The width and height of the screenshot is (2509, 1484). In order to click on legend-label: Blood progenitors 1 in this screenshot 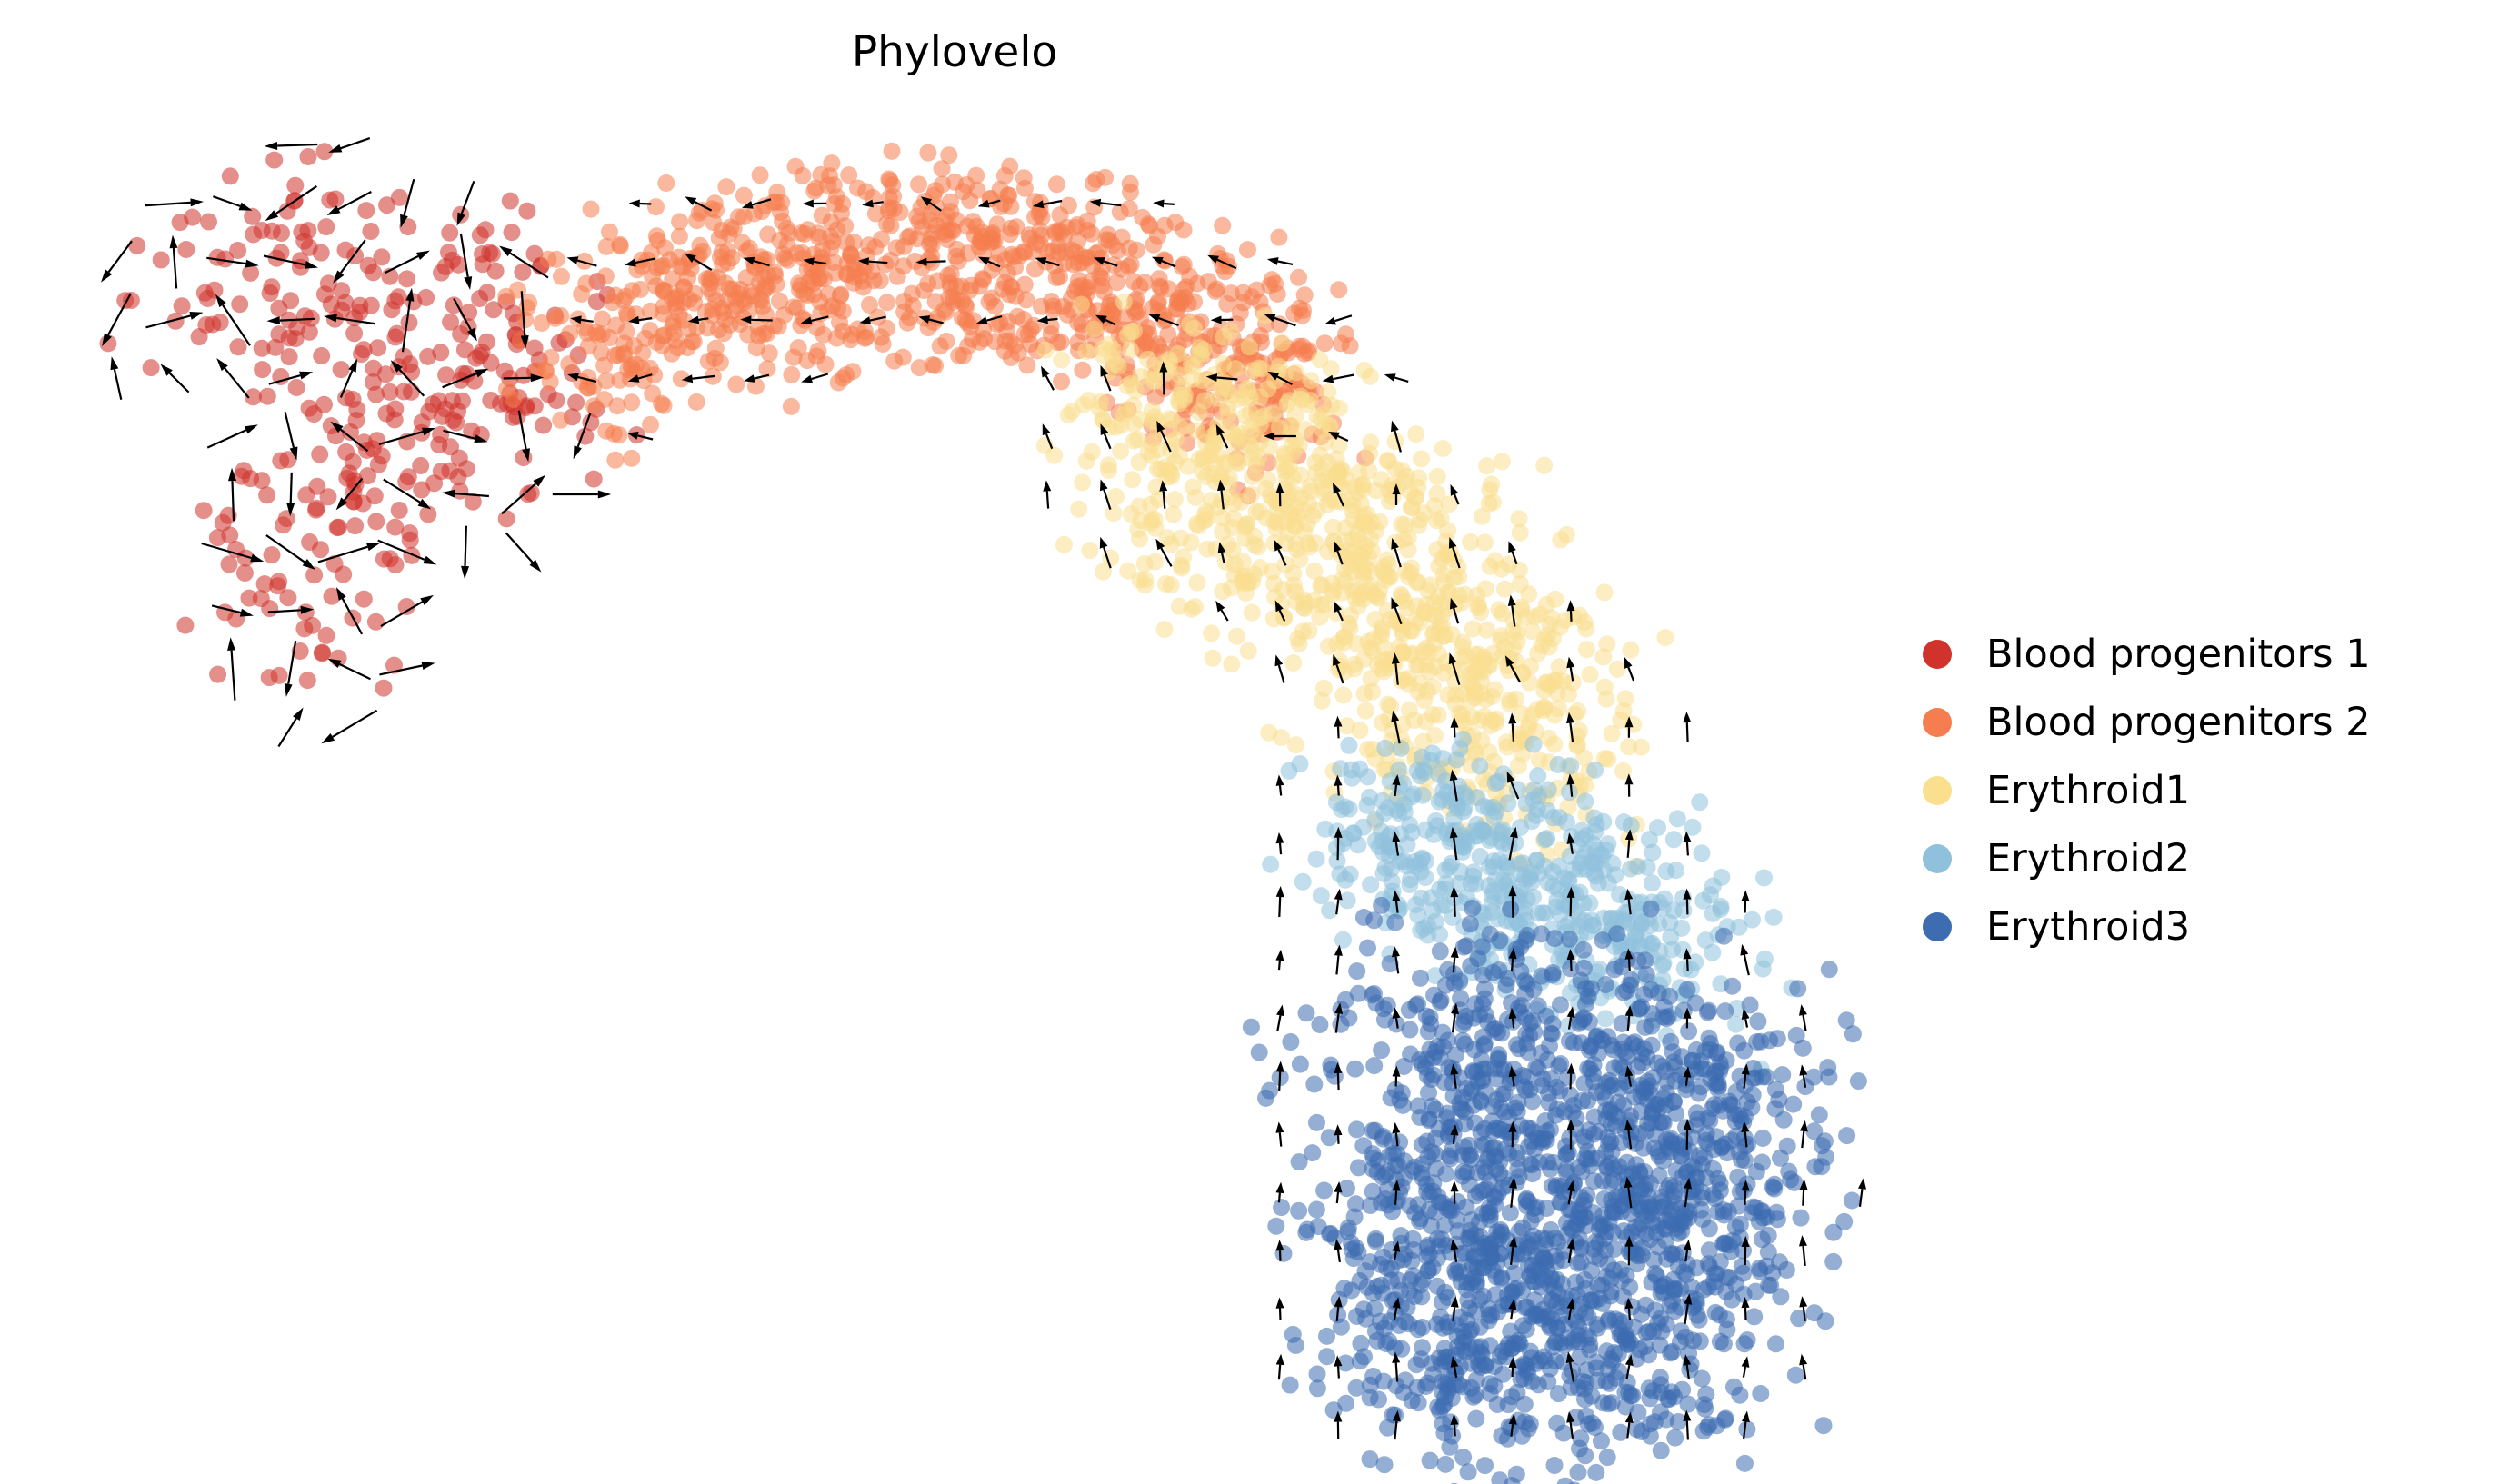, I will do `click(2178, 654)`.